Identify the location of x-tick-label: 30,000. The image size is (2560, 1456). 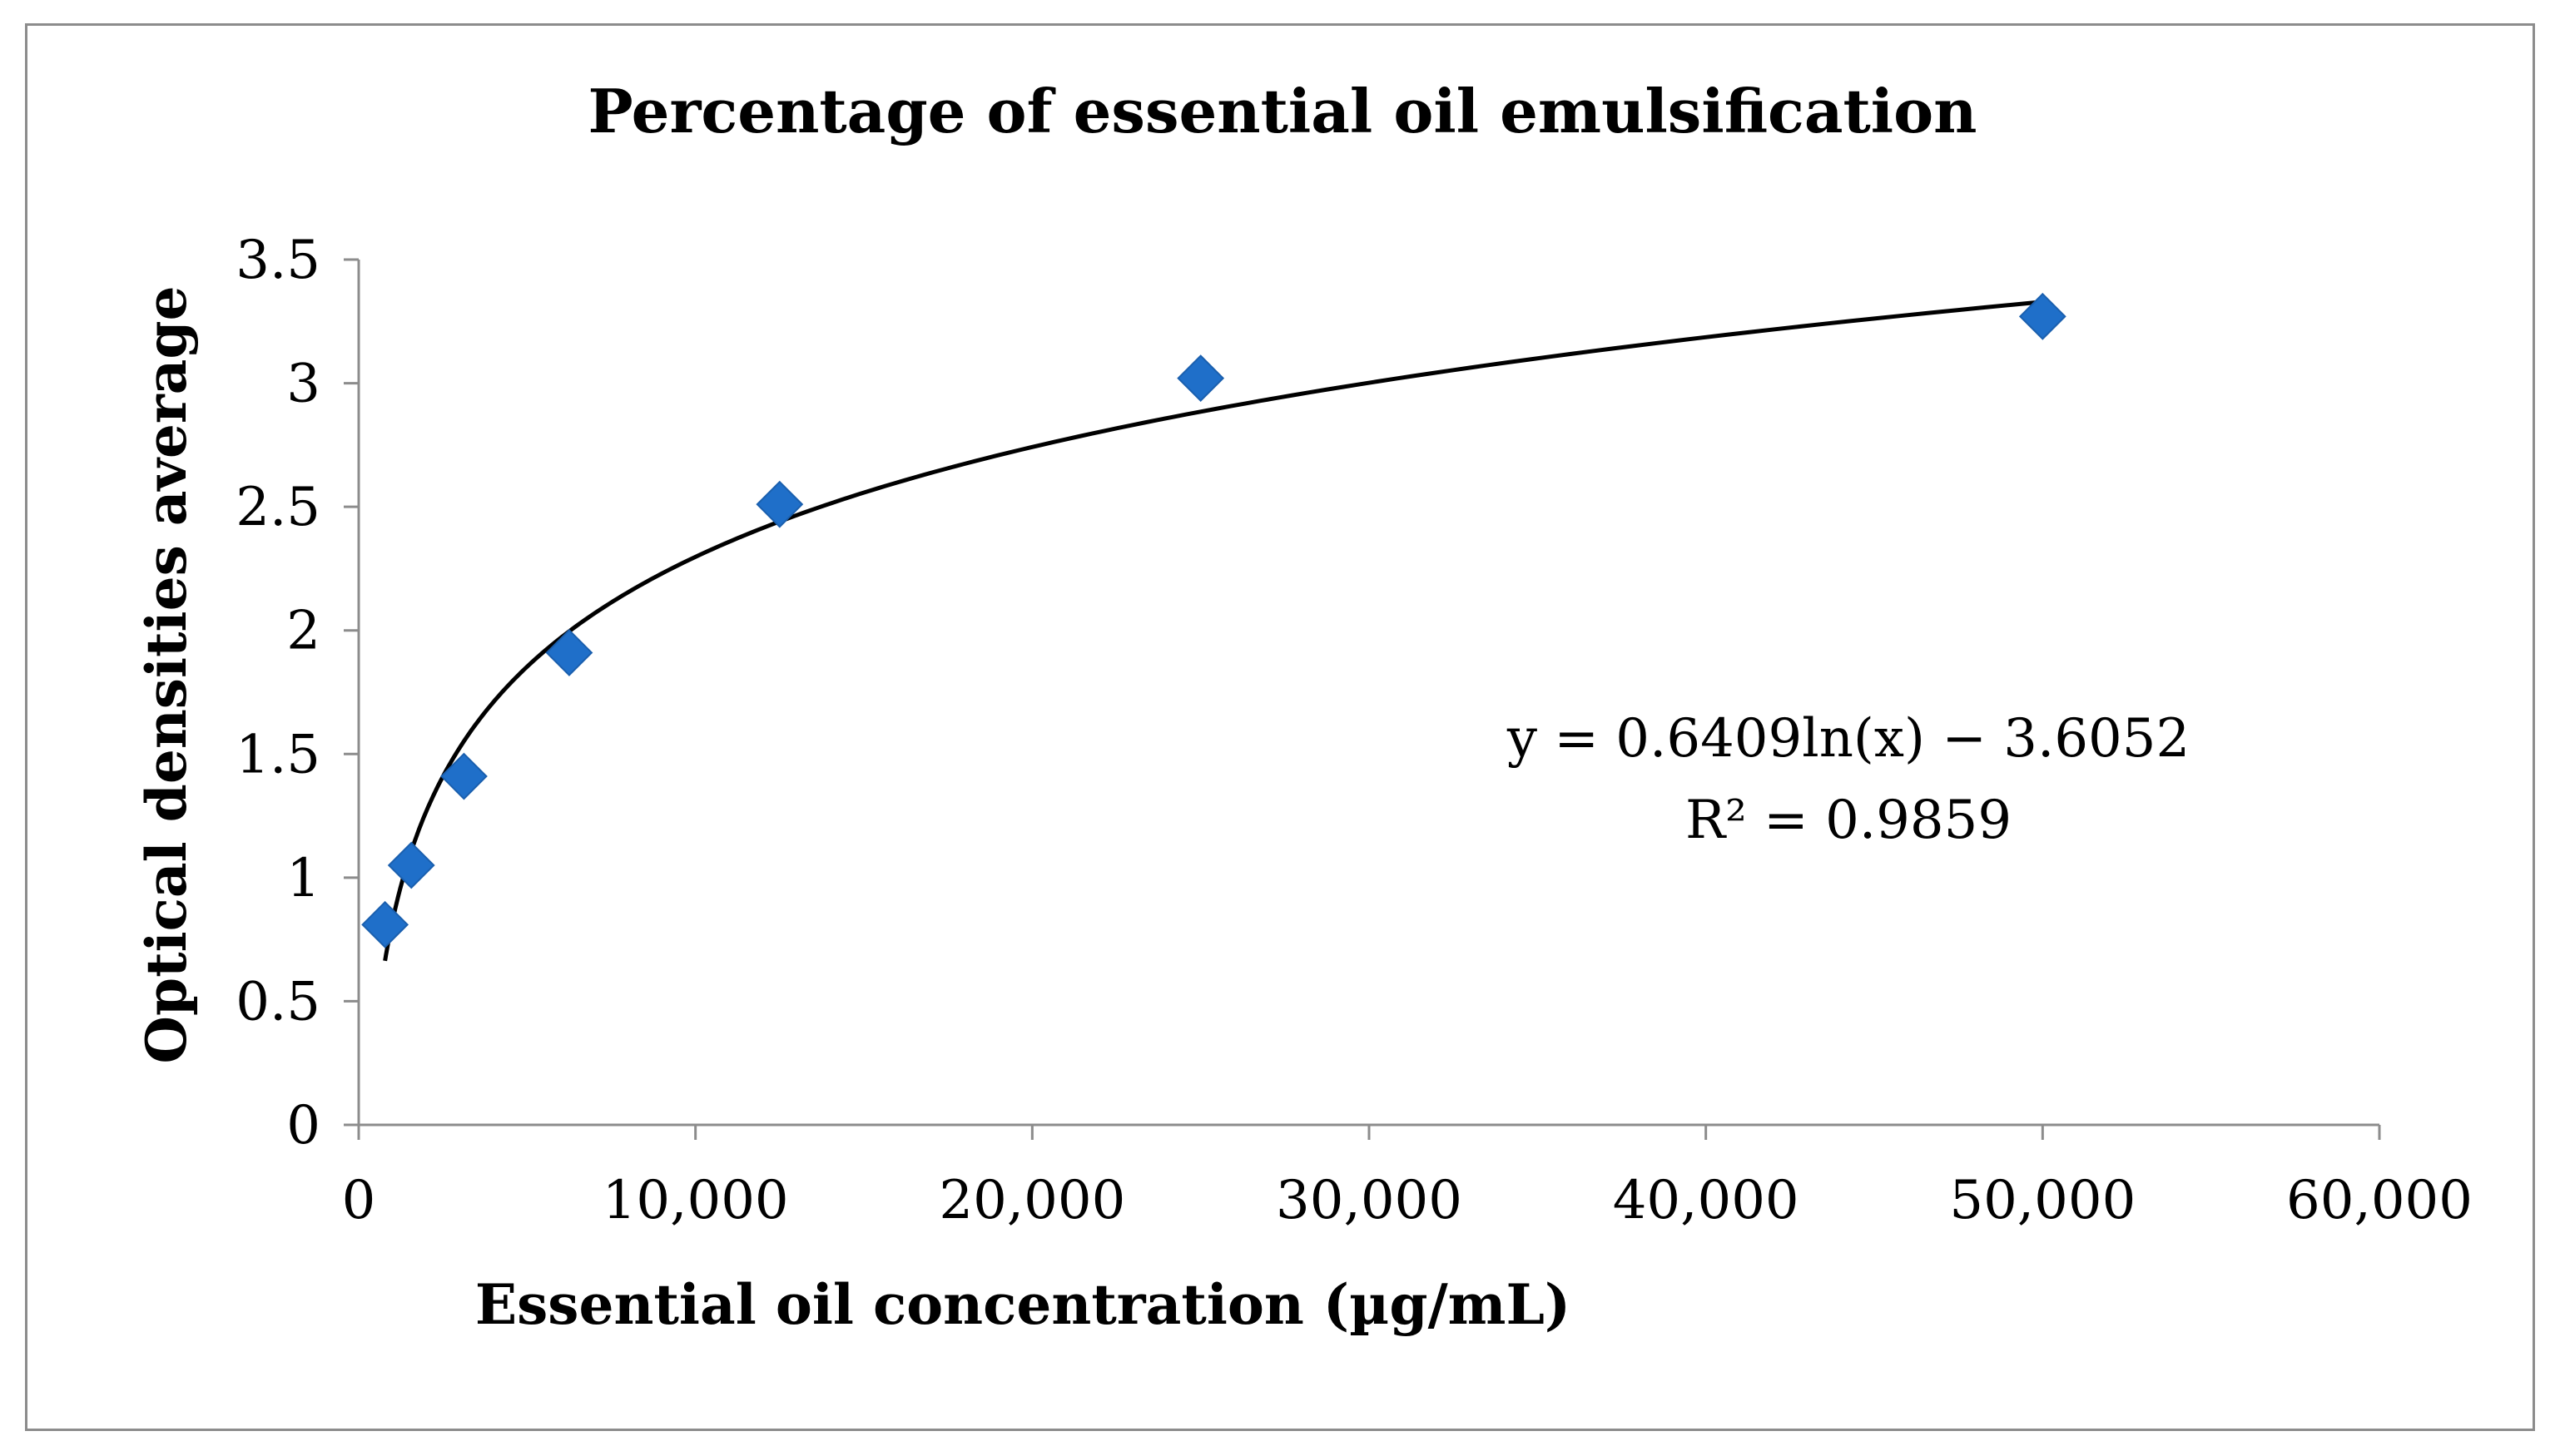
(1369, 1200).